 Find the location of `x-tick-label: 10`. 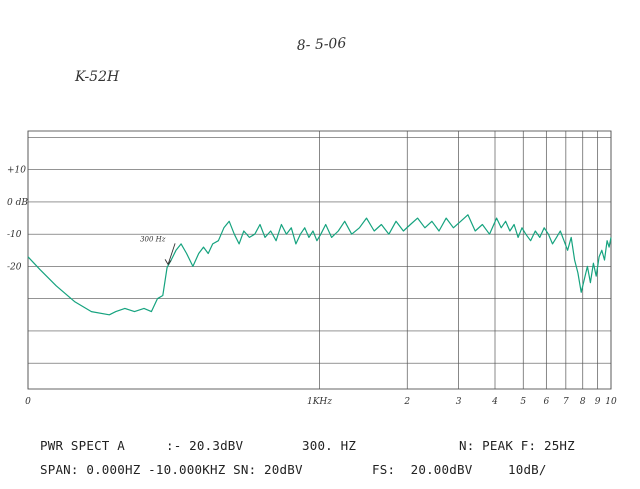

x-tick-label: 10 is located at coordinates (611, 402).